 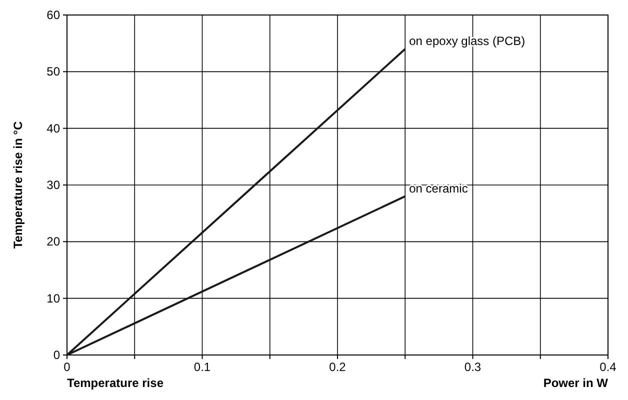 What do you see at coordinates (53, 71) in the screenshot?
I see `y-tick-label: 50` at bounding box center [53, 71].